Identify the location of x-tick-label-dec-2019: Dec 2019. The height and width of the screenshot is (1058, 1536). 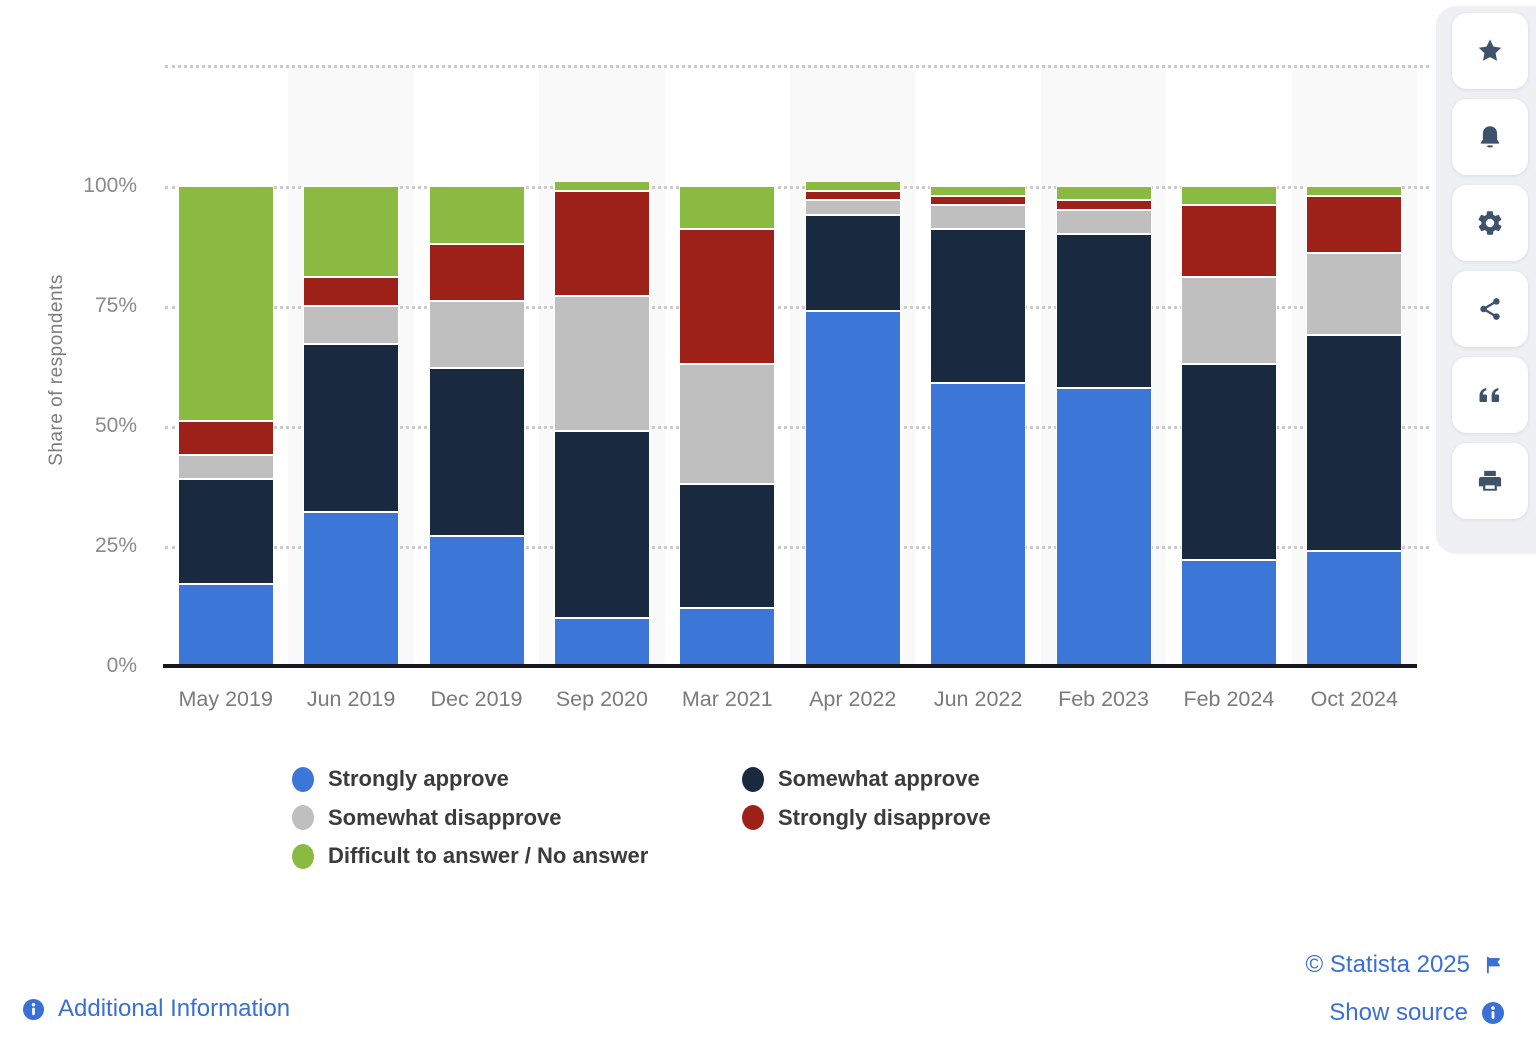
(476, 699).